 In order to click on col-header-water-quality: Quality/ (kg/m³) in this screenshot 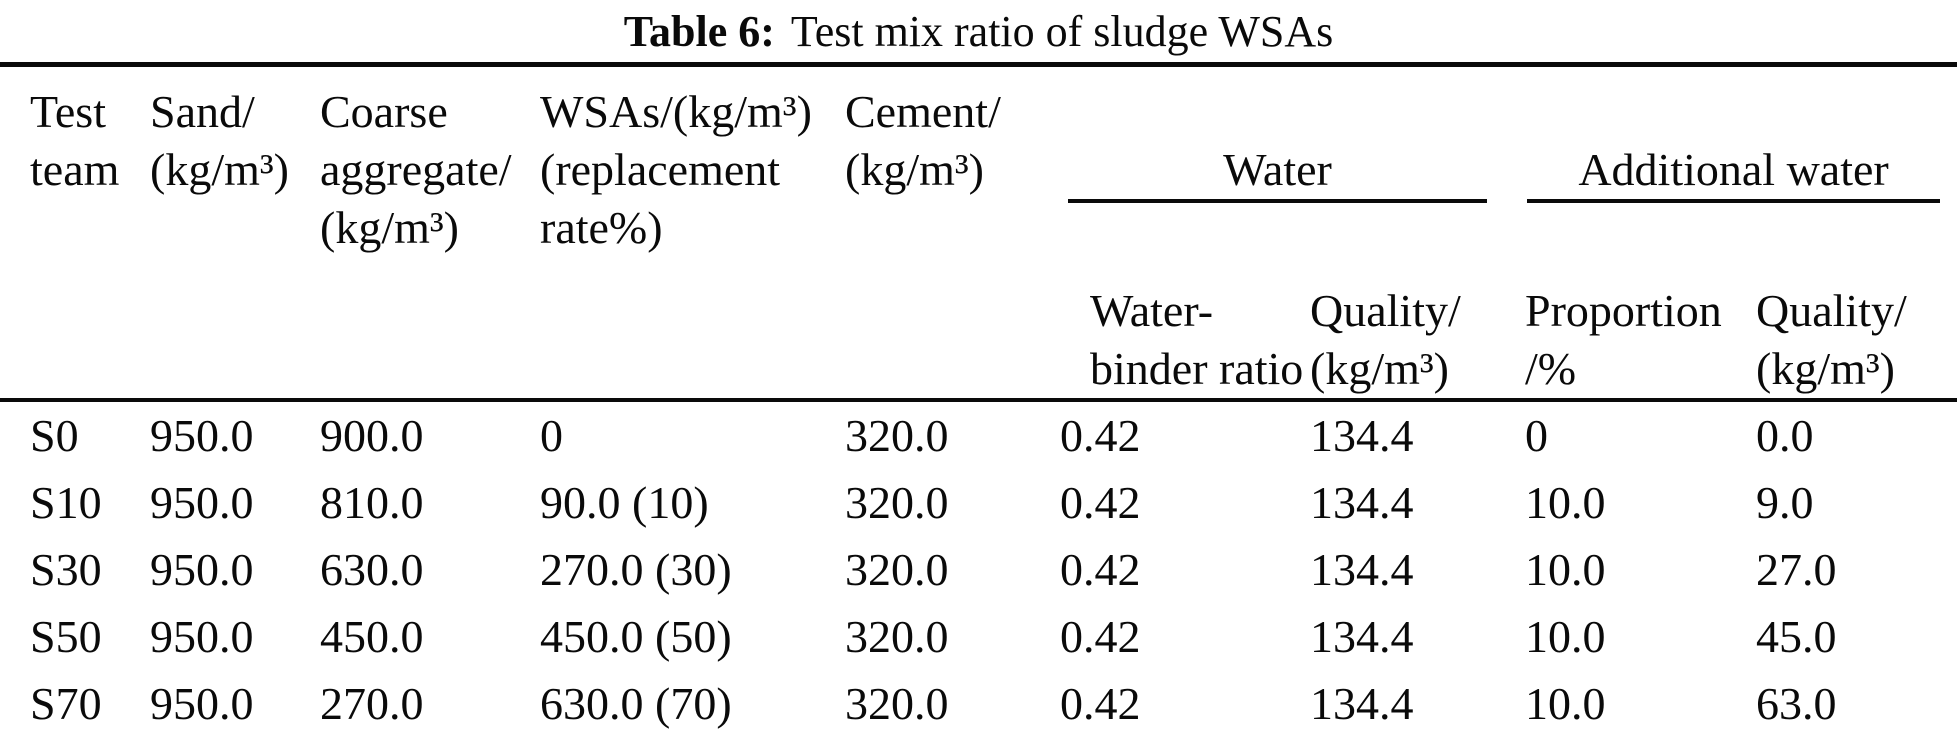, I will do `click(1385, 339)`.